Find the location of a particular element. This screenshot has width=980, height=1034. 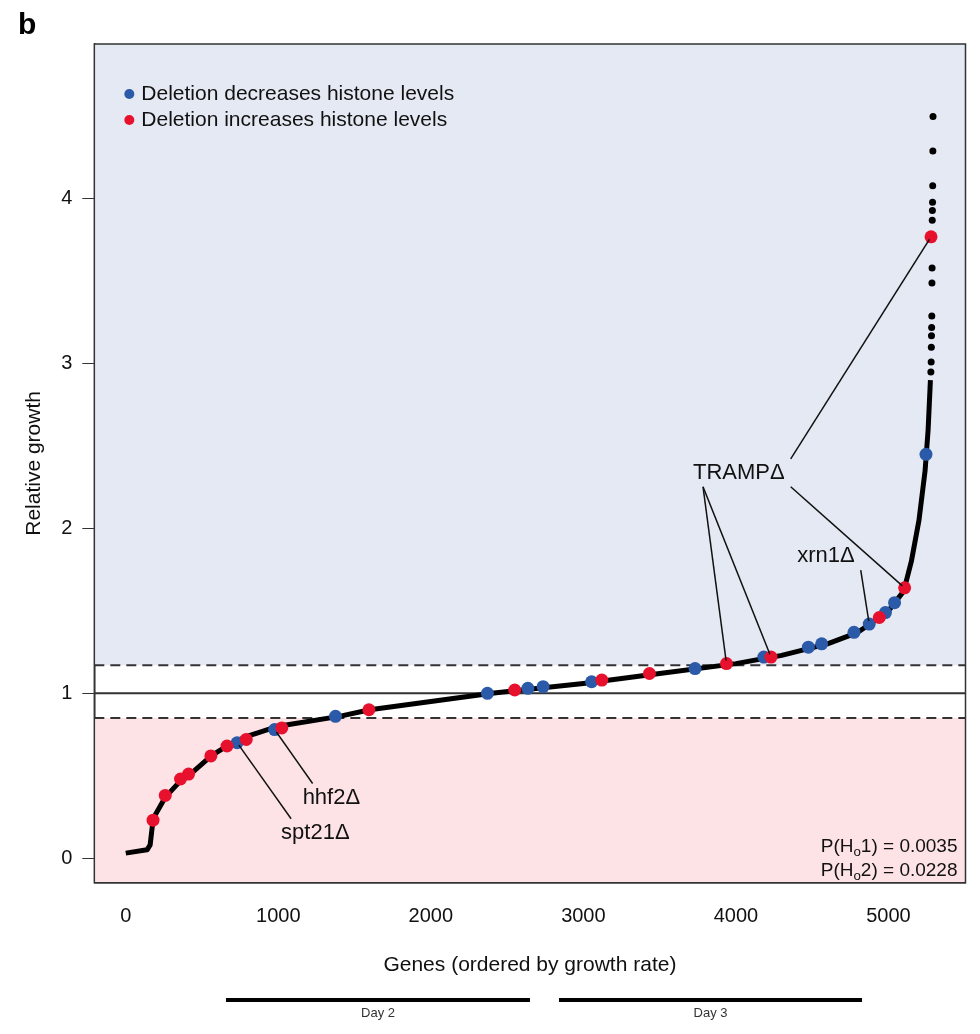

y-tick-label: 1 is located at coordinates (67, 691).